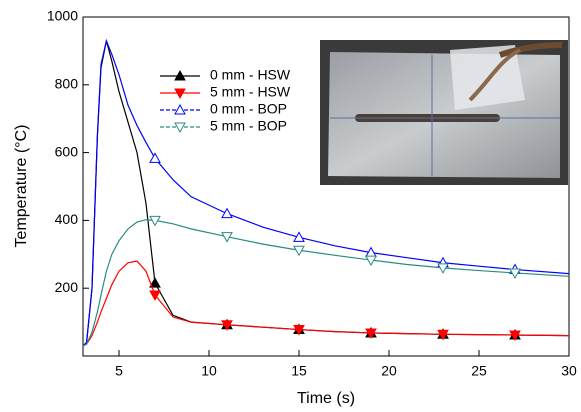 Image resolution: width=581 pixels, height=412 pixels. What do you see at coordinates (209, 371) in the screenshot?
I see `x-tick-label: 10` at bounding box center [209, 371].